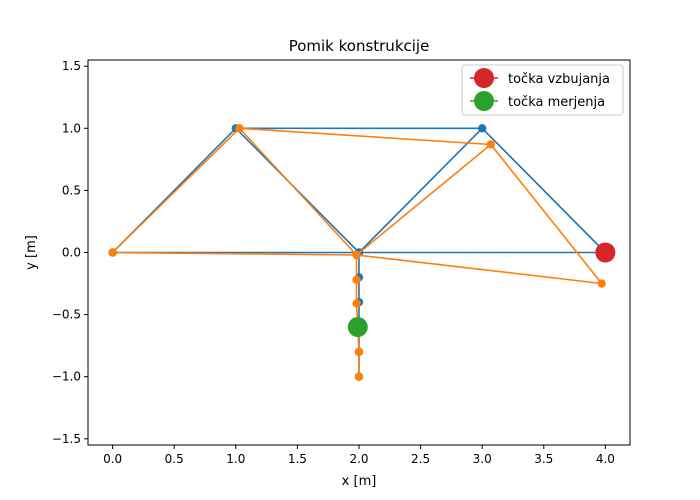  I want to click on measurement-point-marker, so click(357, 327).